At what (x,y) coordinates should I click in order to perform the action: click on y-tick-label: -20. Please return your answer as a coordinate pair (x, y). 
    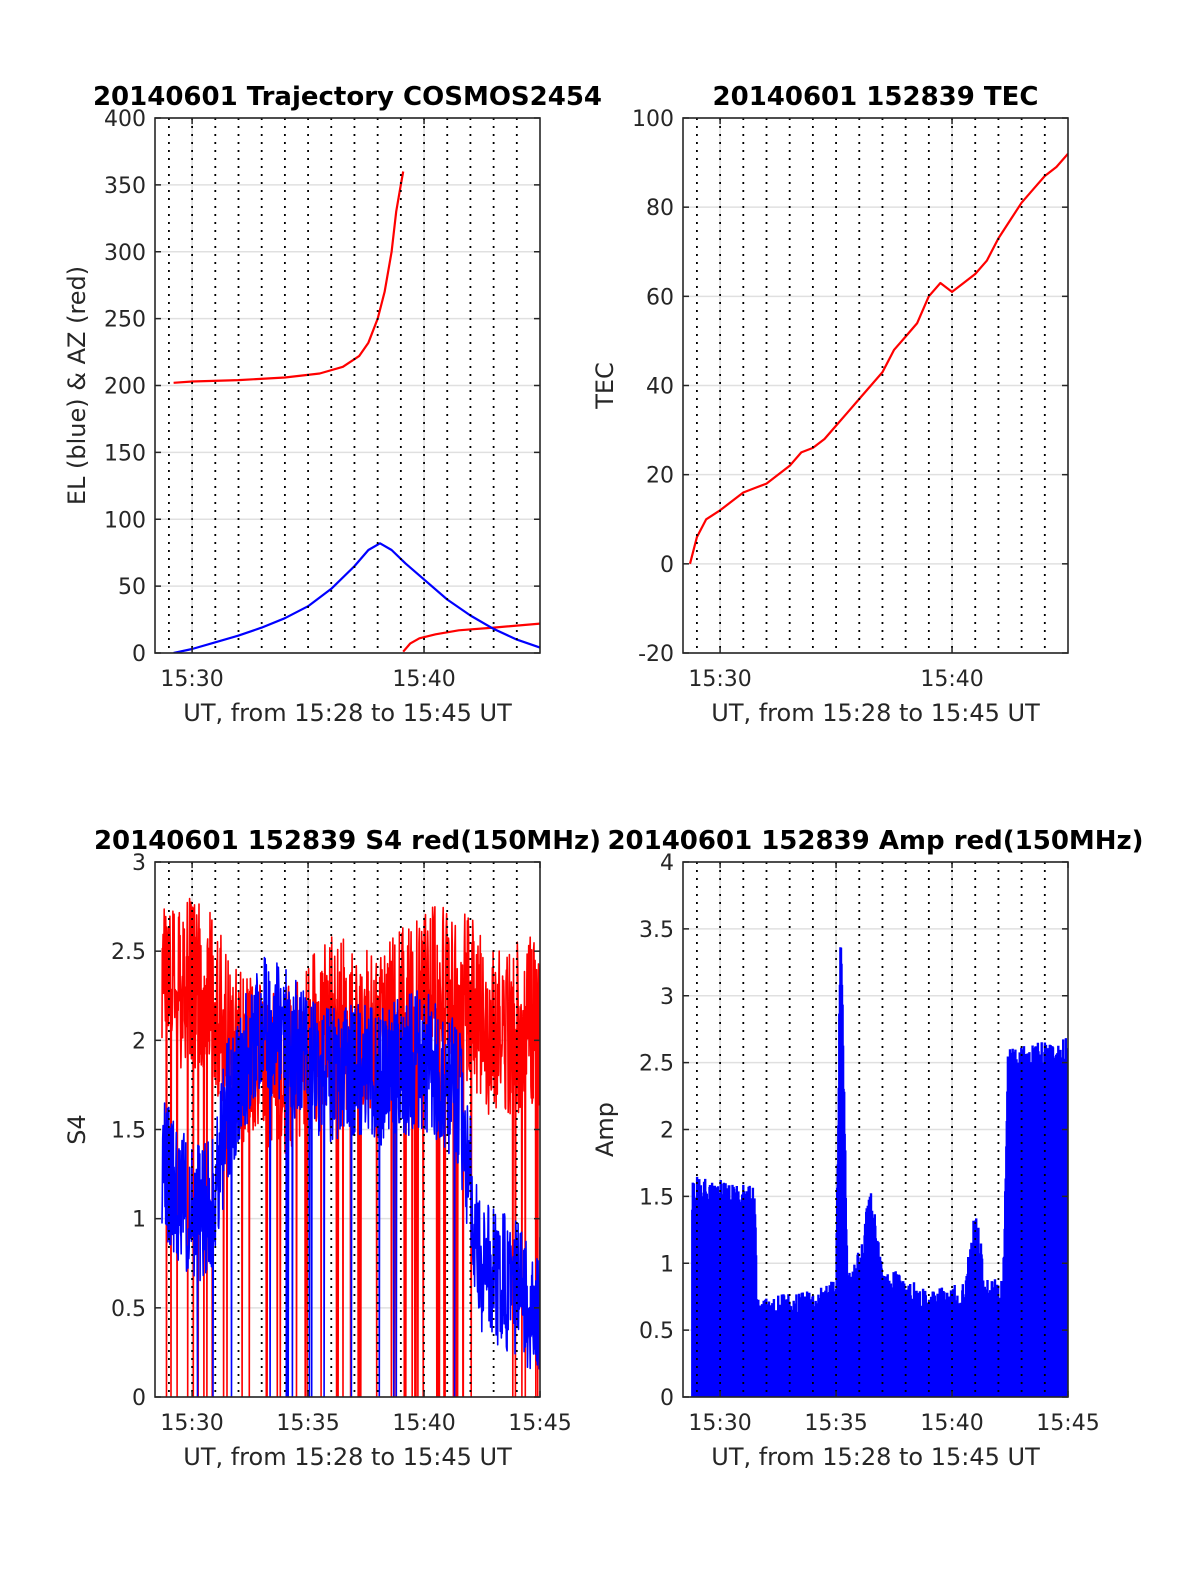
    Looking at the image, I should click on (656, 654).